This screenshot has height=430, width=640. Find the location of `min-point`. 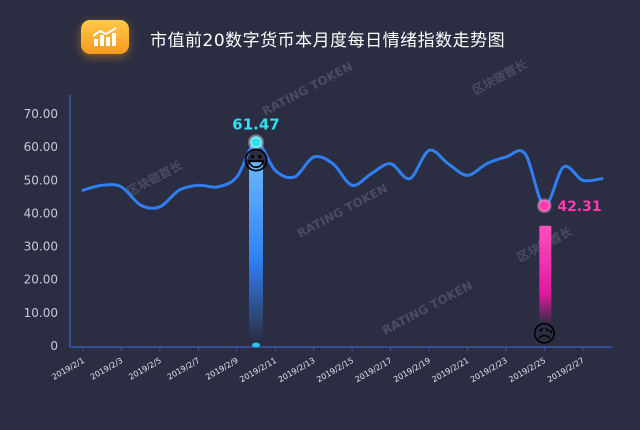

min-point is located at coordinates (544, 206).